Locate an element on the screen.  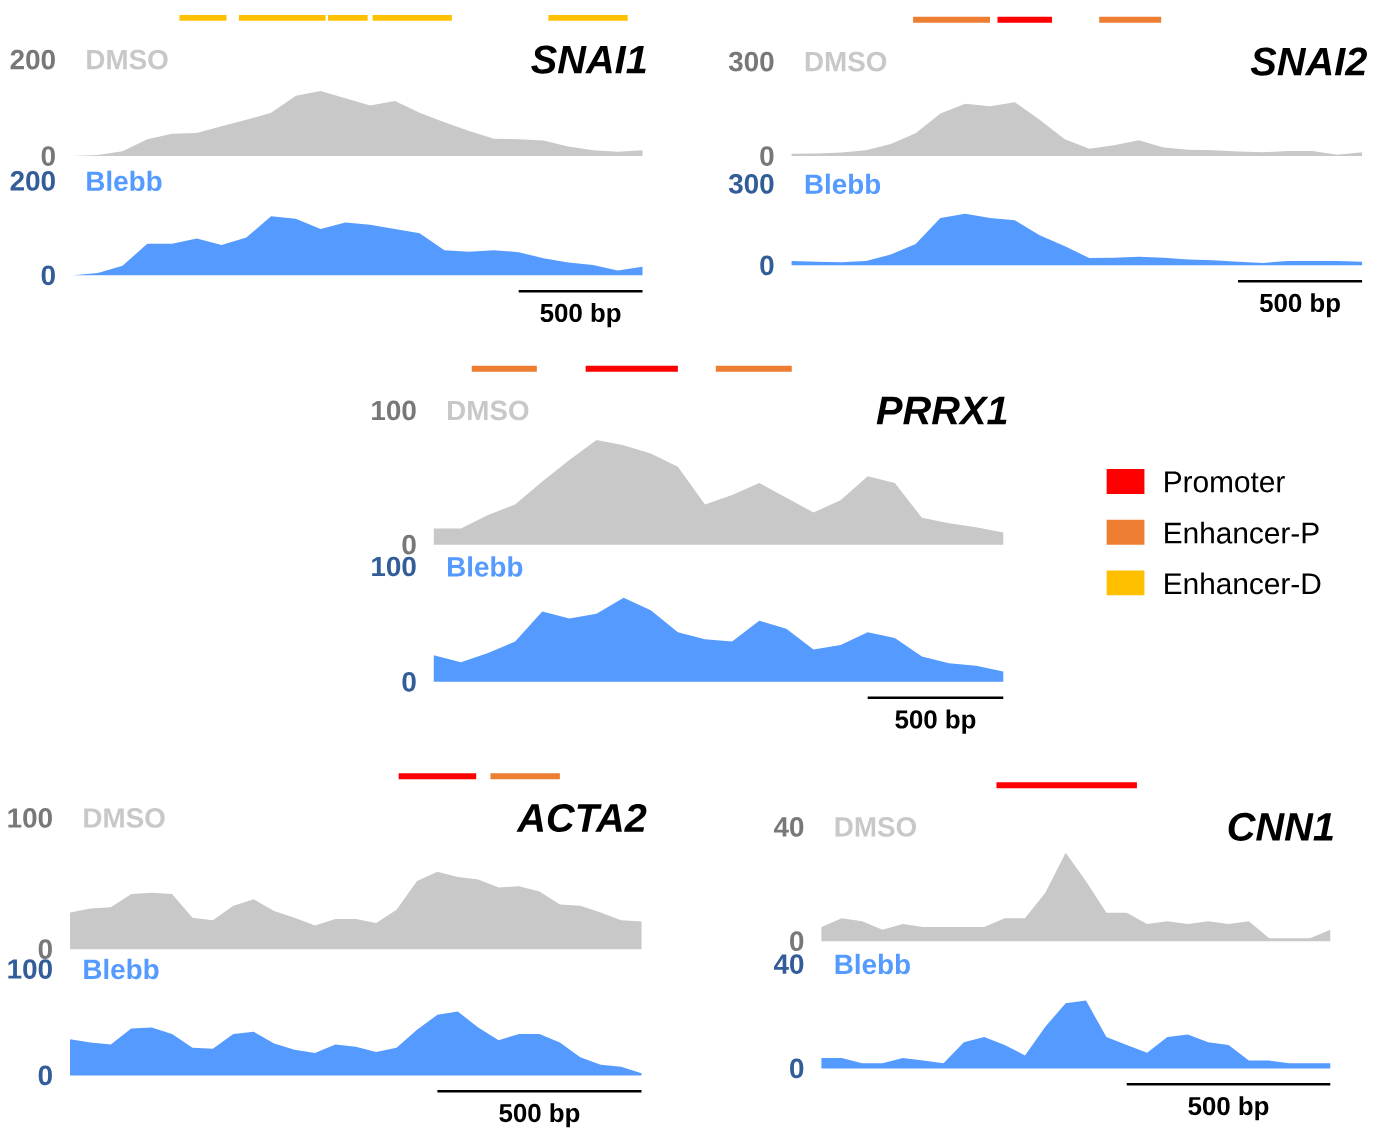
category-label: Enhancer-D is located at coordinates (1243, 583).